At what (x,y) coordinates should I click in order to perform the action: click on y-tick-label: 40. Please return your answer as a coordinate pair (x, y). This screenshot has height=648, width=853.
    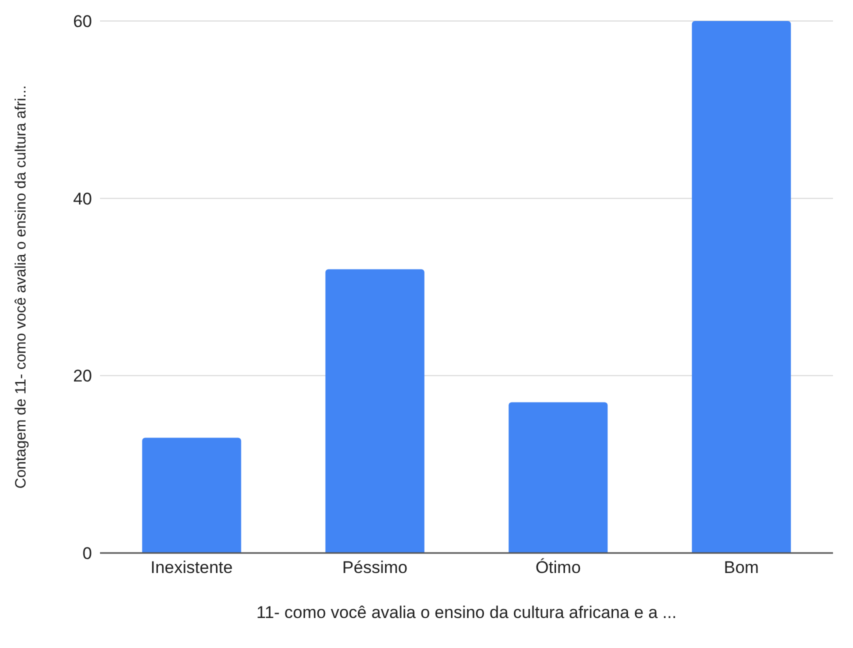
    Looking at the image, I should click on (82, 198).